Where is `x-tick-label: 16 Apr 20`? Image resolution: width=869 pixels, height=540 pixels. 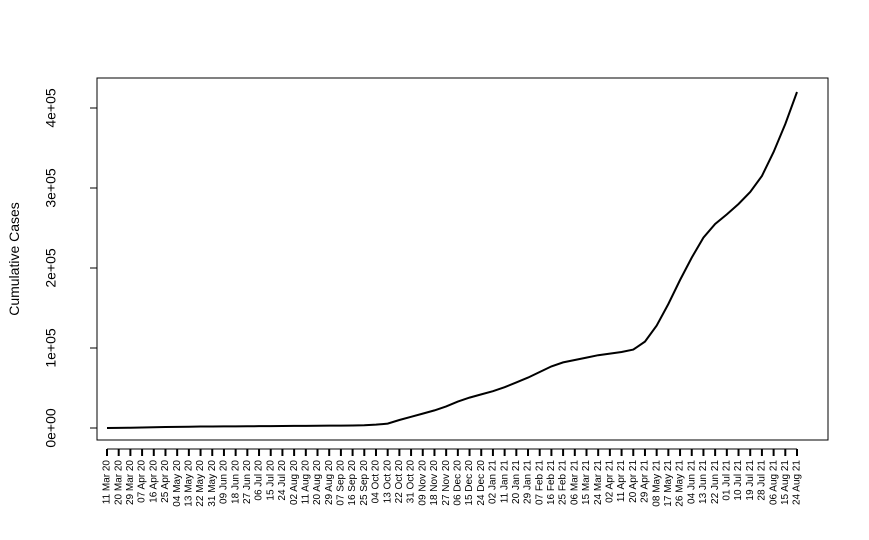
x-tick-label: 16 Apr 20 is located at coordinates (153, 481).